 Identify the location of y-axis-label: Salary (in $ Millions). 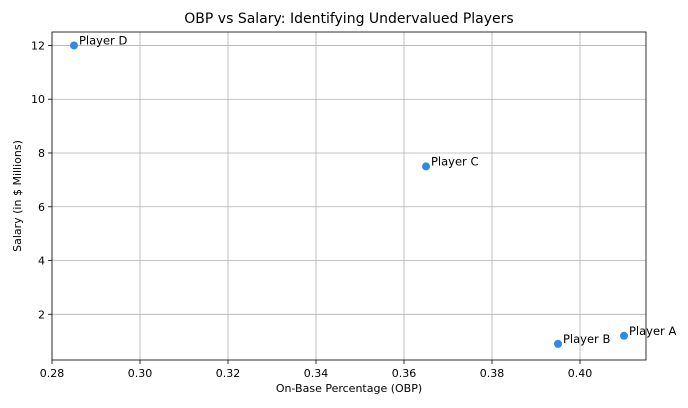
(17, 196).